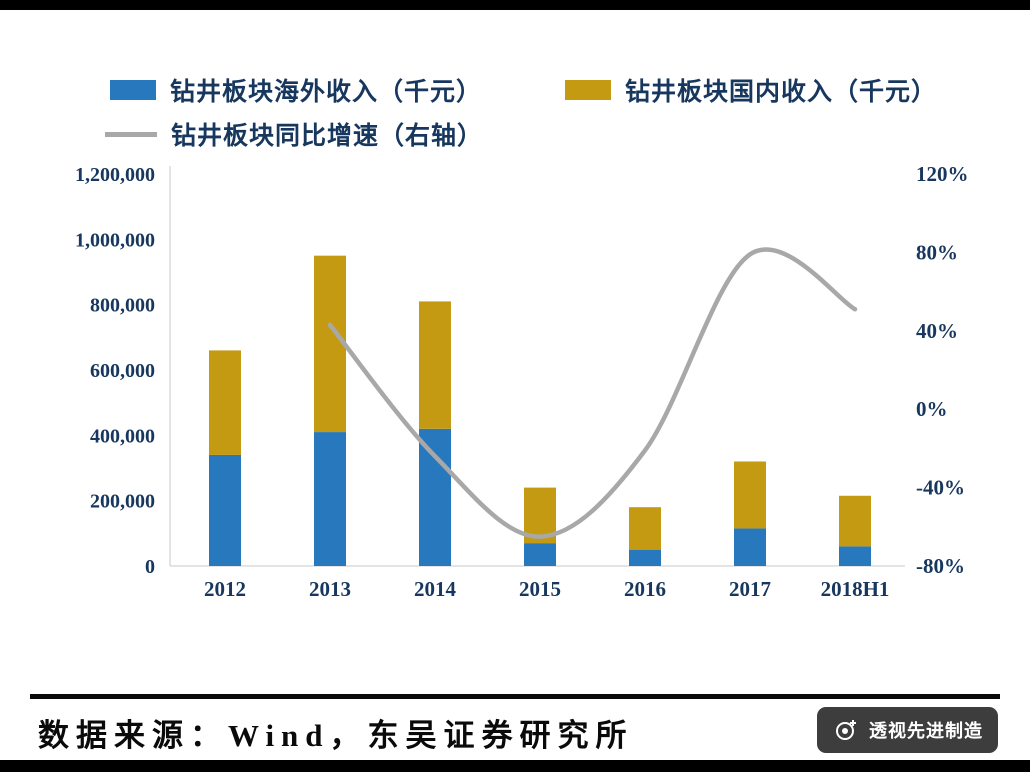  I want to click on brand-badge: 透视先进制造, so click(907, 730).